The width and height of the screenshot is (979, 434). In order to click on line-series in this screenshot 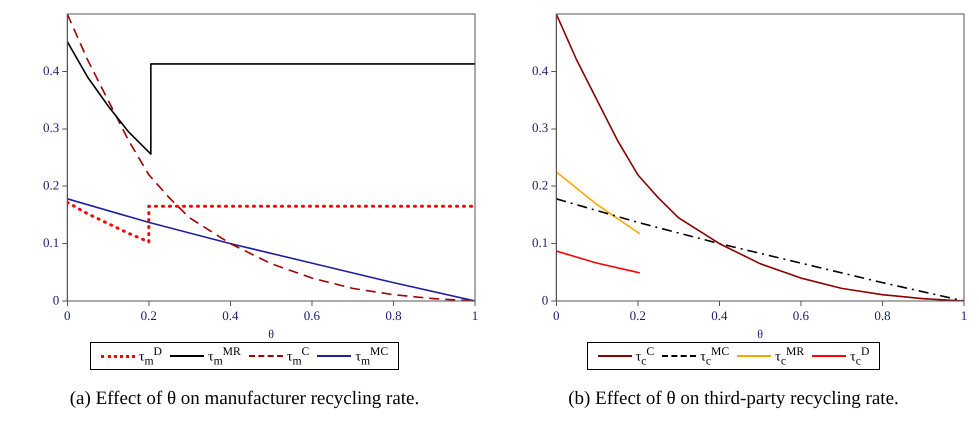, I will do `click(271, 222)`.